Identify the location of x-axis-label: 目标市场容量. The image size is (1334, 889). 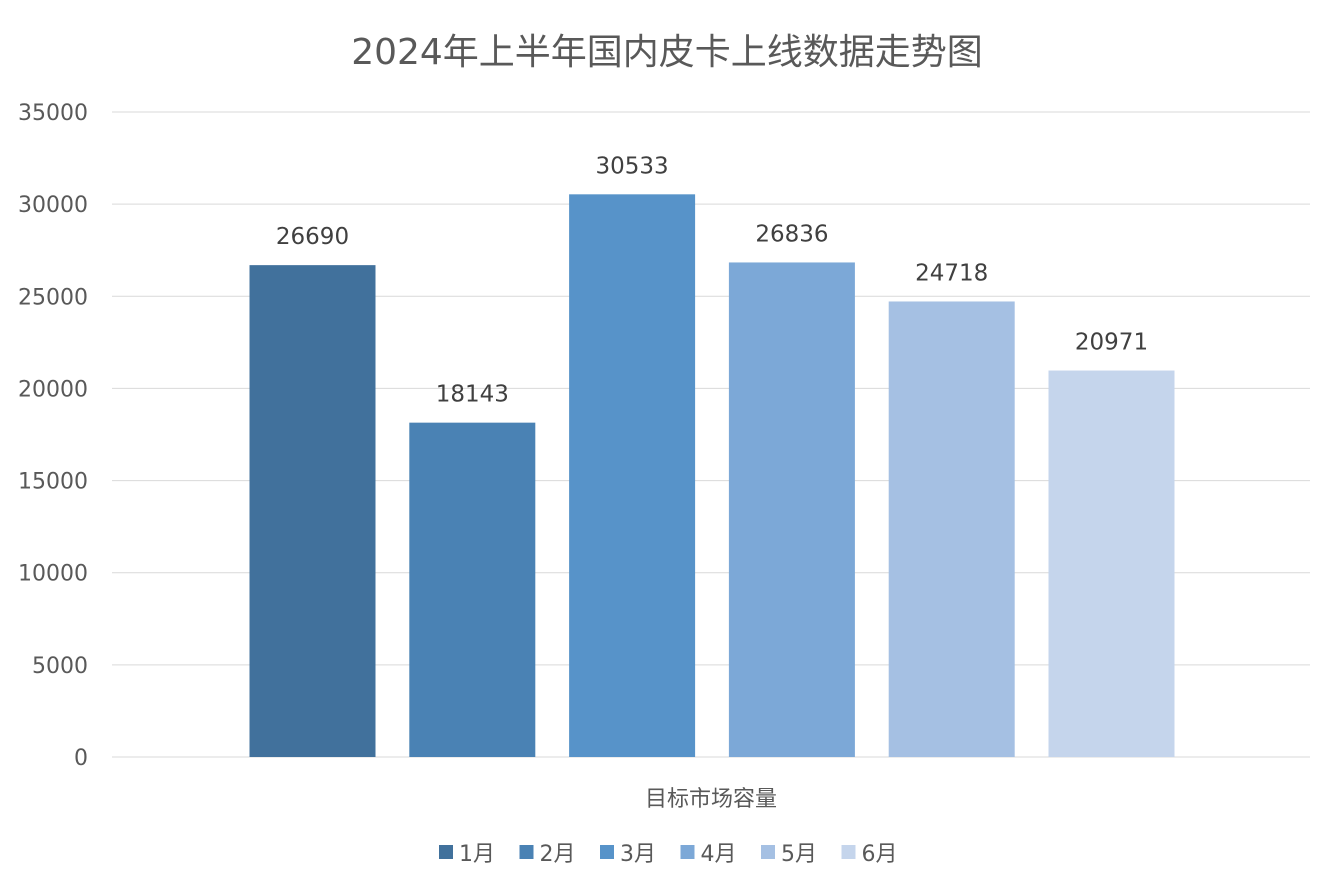
(711, 799).